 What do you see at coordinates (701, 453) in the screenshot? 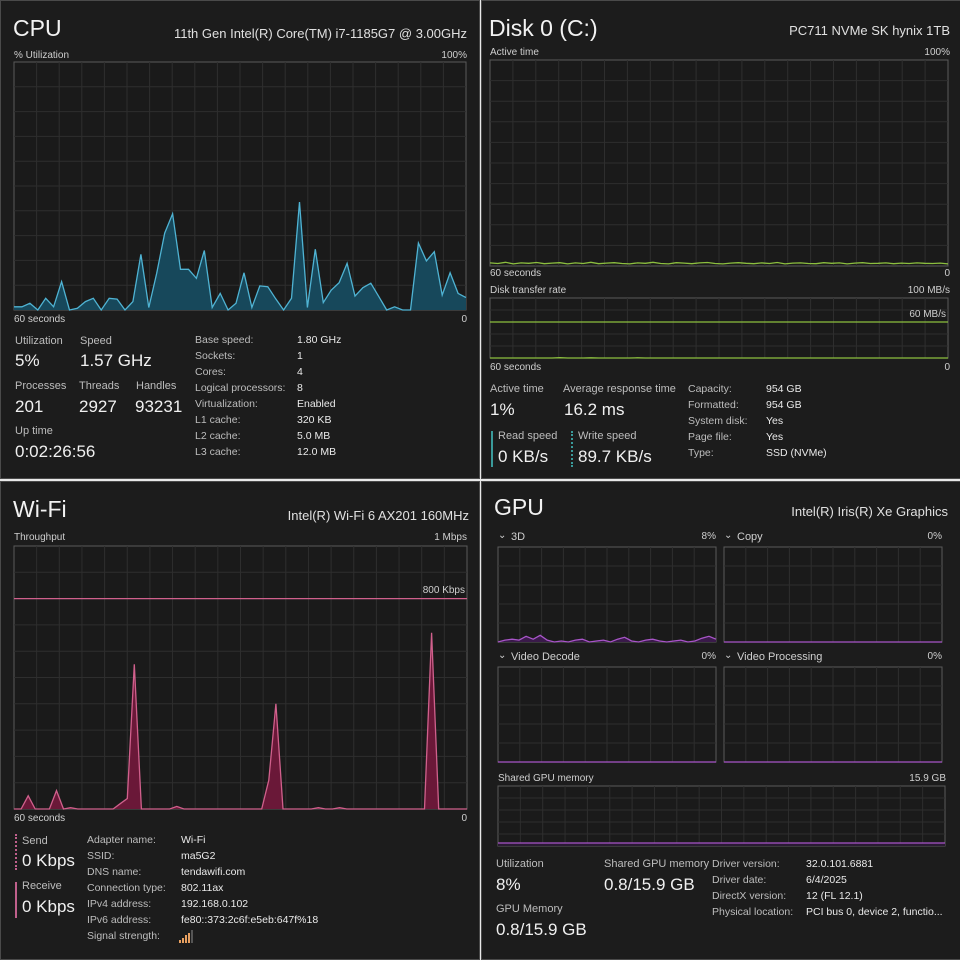
I see `detail-key: Type:` at bounding box center [701, 453].